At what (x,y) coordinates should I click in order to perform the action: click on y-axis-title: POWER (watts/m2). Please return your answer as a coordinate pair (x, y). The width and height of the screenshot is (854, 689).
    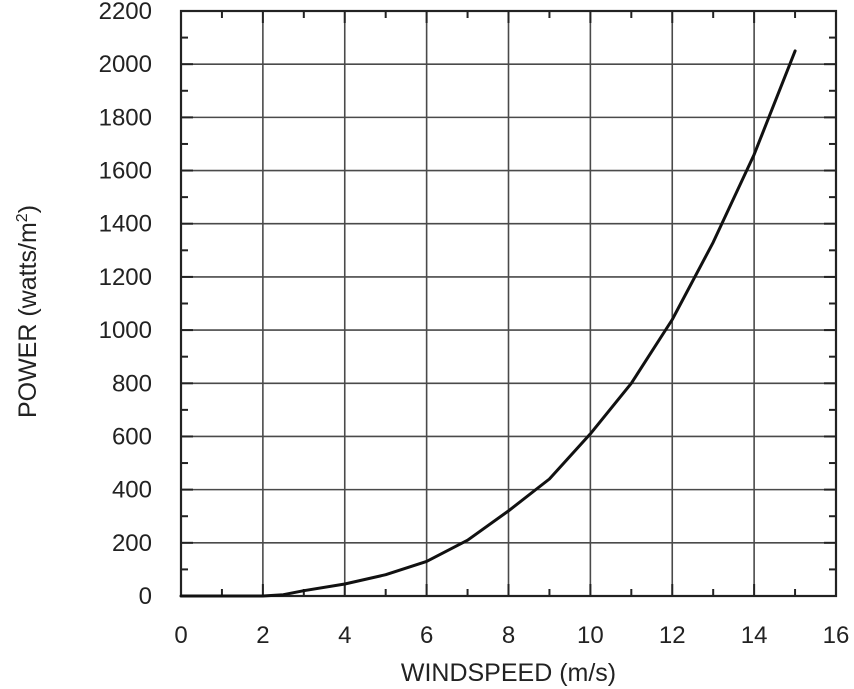
    Looking at the image, I should click on (28, 311).